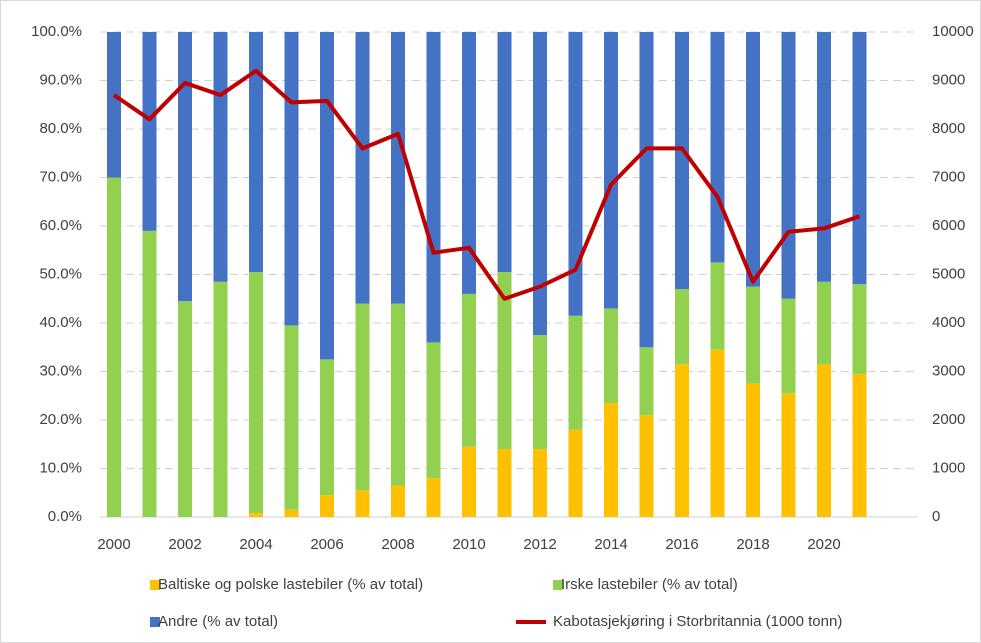 The image size is (981, 643). I want to click on y2-tick-label: 3000, so click(948, 370).